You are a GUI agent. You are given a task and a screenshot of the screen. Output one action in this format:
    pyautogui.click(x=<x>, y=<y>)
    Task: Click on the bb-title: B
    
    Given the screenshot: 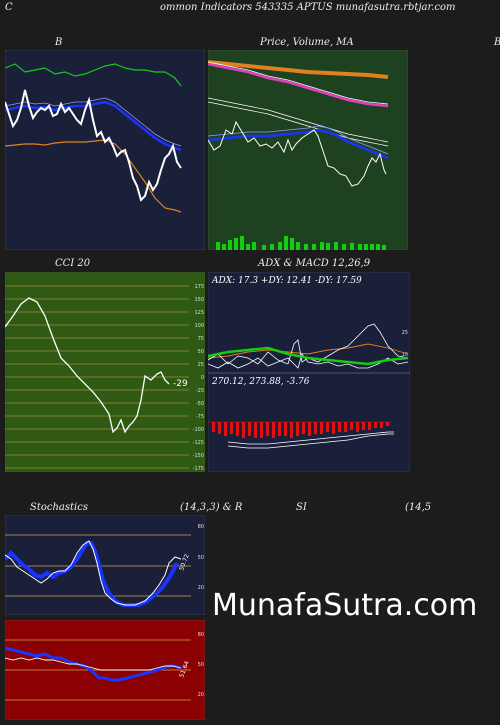 What is the action you would take?
    pyautogui.click(x=59, y=42)
    